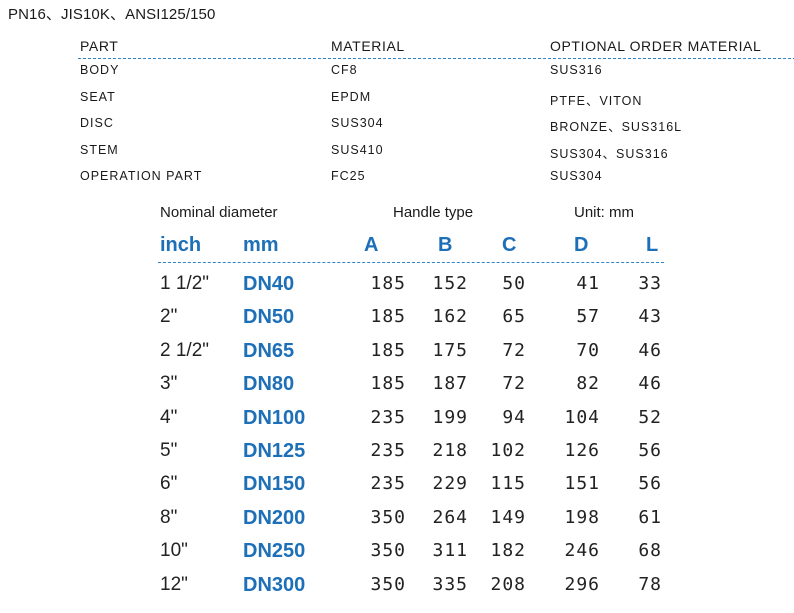 The image size is (794, 613). Describe the element at coordinates (450, 551) in the screenshot. I see `dim-b-cell: 311` at that location.